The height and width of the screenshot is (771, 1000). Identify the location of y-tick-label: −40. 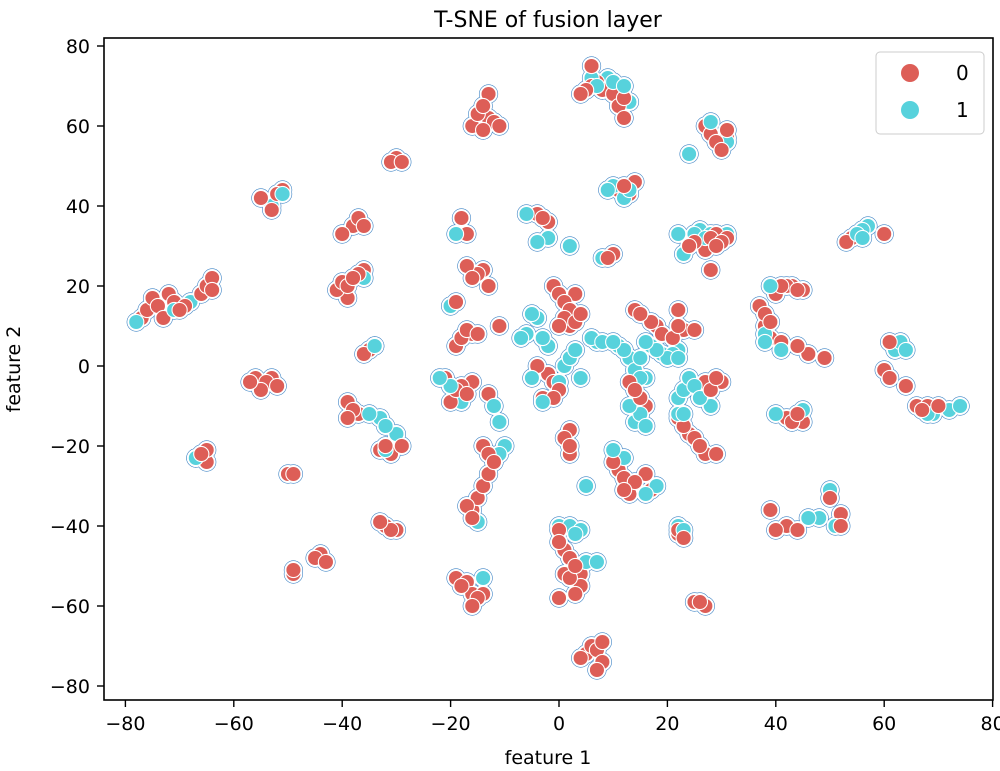
(70, 527).